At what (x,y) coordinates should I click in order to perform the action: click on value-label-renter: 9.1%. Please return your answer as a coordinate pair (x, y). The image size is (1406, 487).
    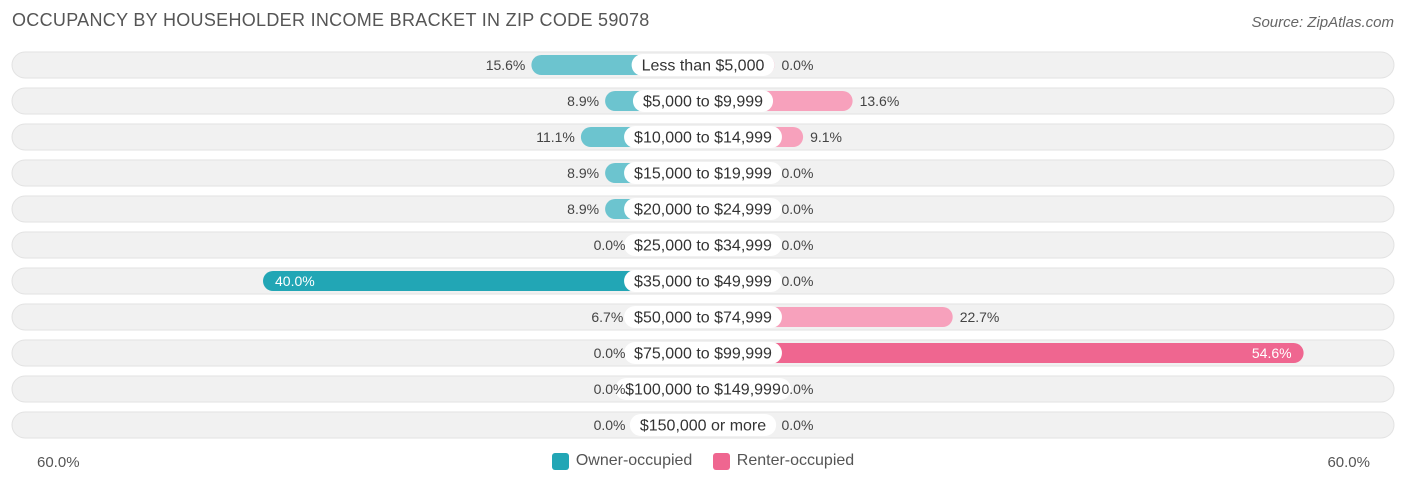
    Looking at the image, I should click on (826, 137).